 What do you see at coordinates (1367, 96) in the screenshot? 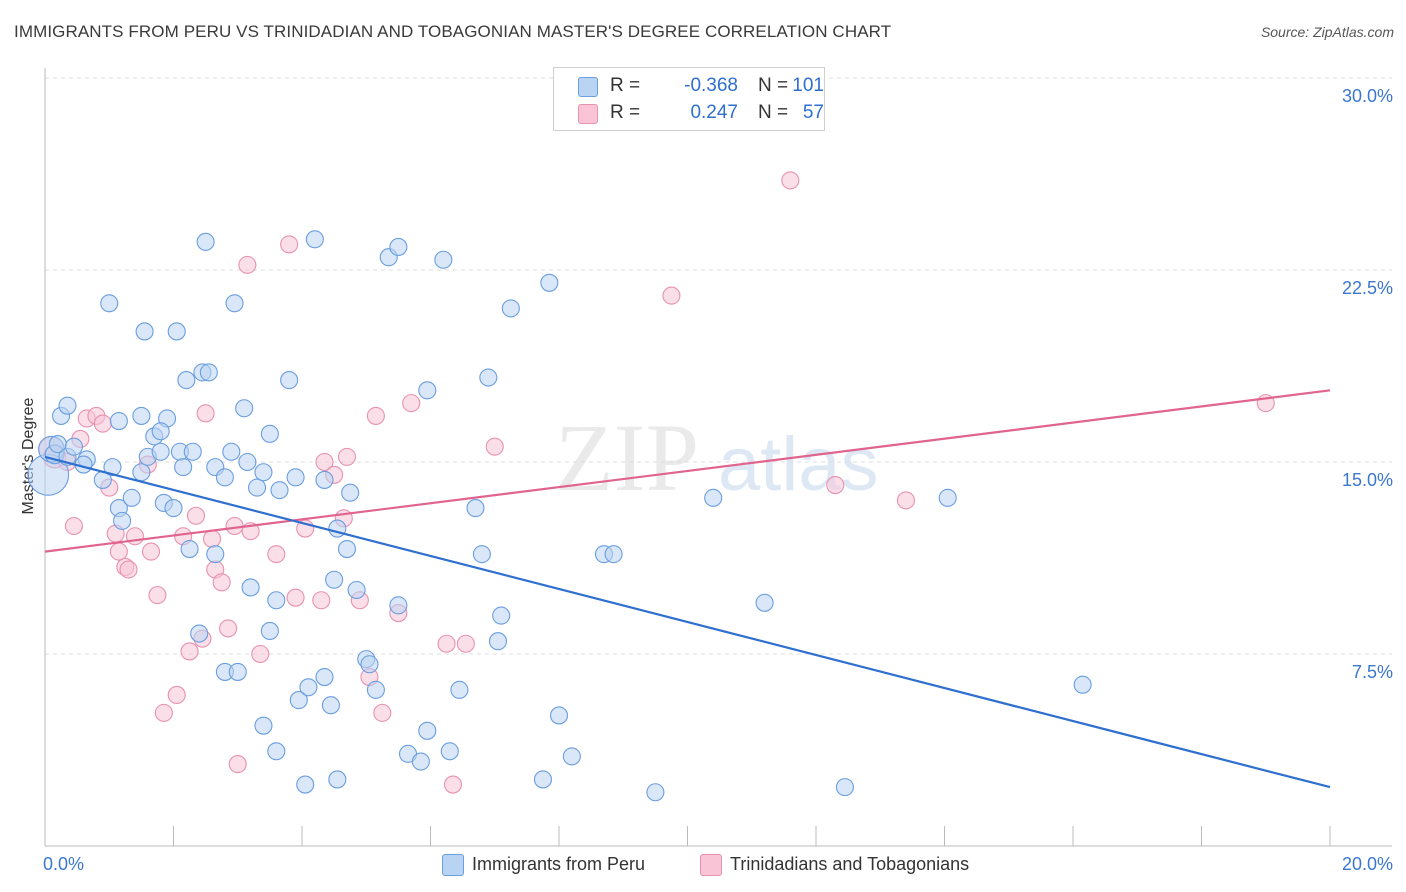
I see `y-tick-label: 30.0%` at bounding box center [1367, 96].